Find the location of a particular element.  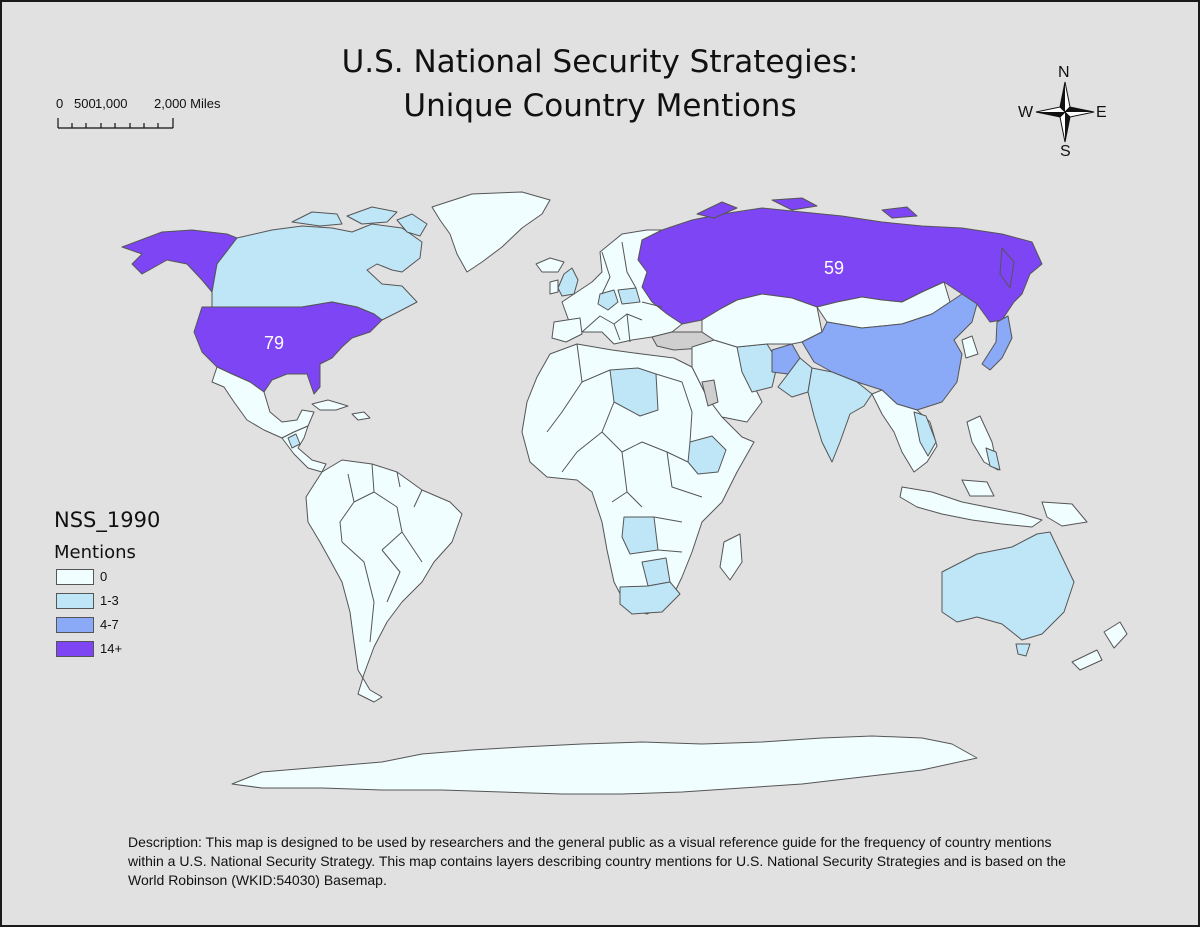

country-australia is located at coordinates (1008, 586).